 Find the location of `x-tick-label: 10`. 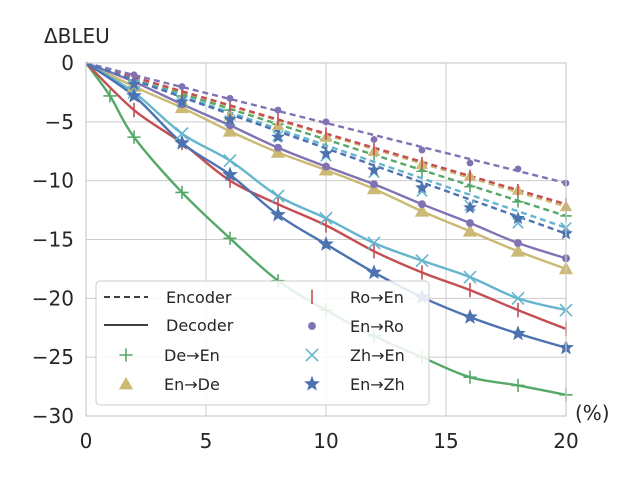

x-tick-label: 10 is located at coordinates (325, 441).